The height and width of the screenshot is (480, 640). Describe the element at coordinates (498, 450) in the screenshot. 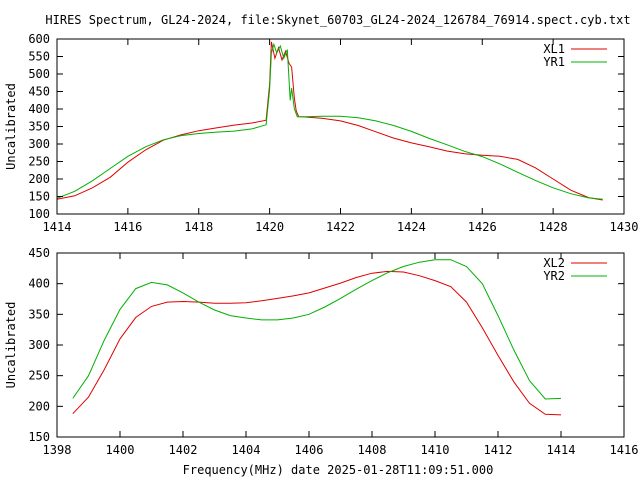

I see `x-tick-label: 1412` at that location.